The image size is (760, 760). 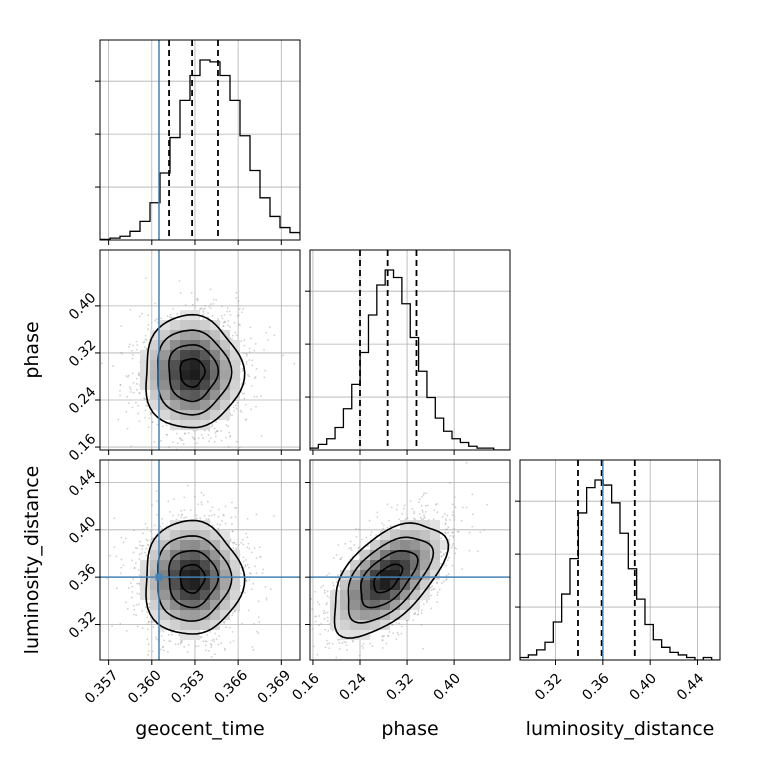 What do you see at coordinates (82, 353) in the screenshot?
I see `y-tick-label: 0.32` at bounding box center [82, 353].